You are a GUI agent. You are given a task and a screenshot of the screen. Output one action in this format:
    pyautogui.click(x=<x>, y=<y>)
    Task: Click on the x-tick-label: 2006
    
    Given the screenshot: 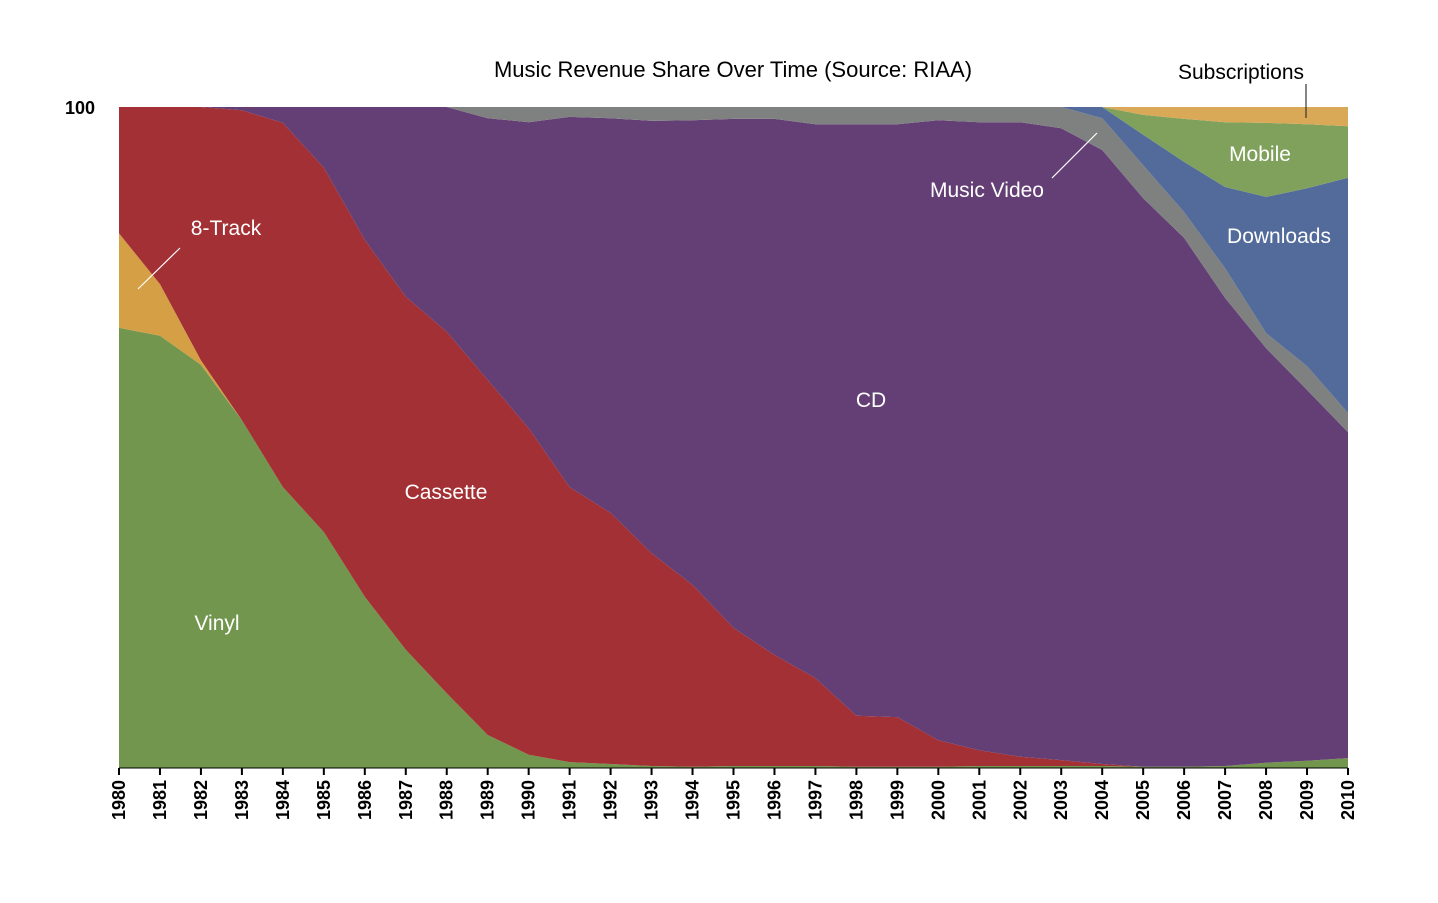 What is the action you would take?
    pyautogui.click(x=1184, y=800)
    